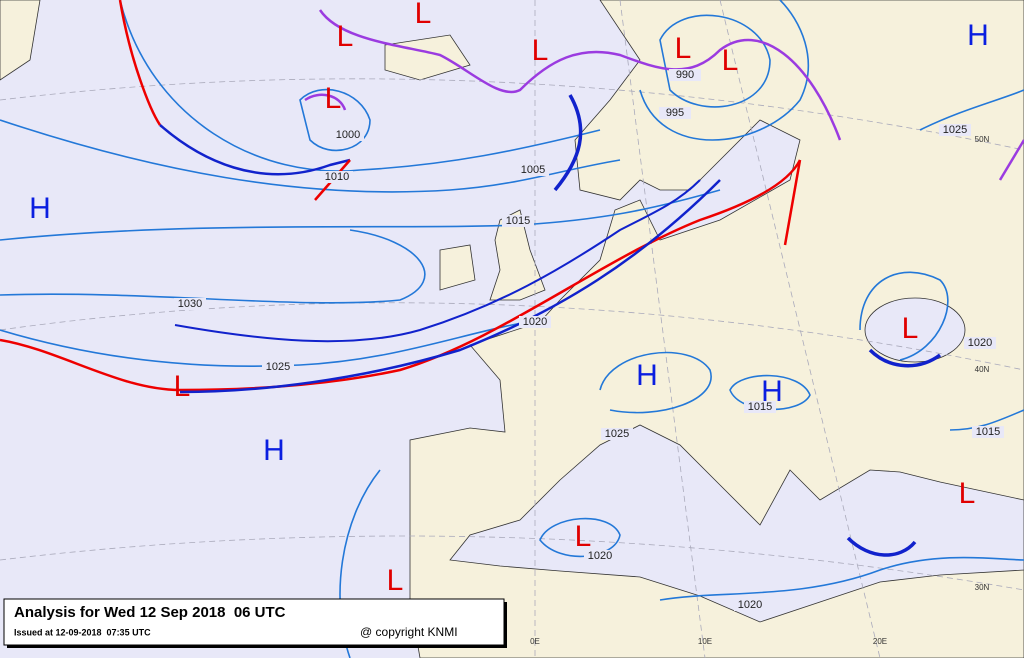  I want to click on footer-title: Analysis for Wed 12 Sep 2018 06 UTC, so click(150, 612).